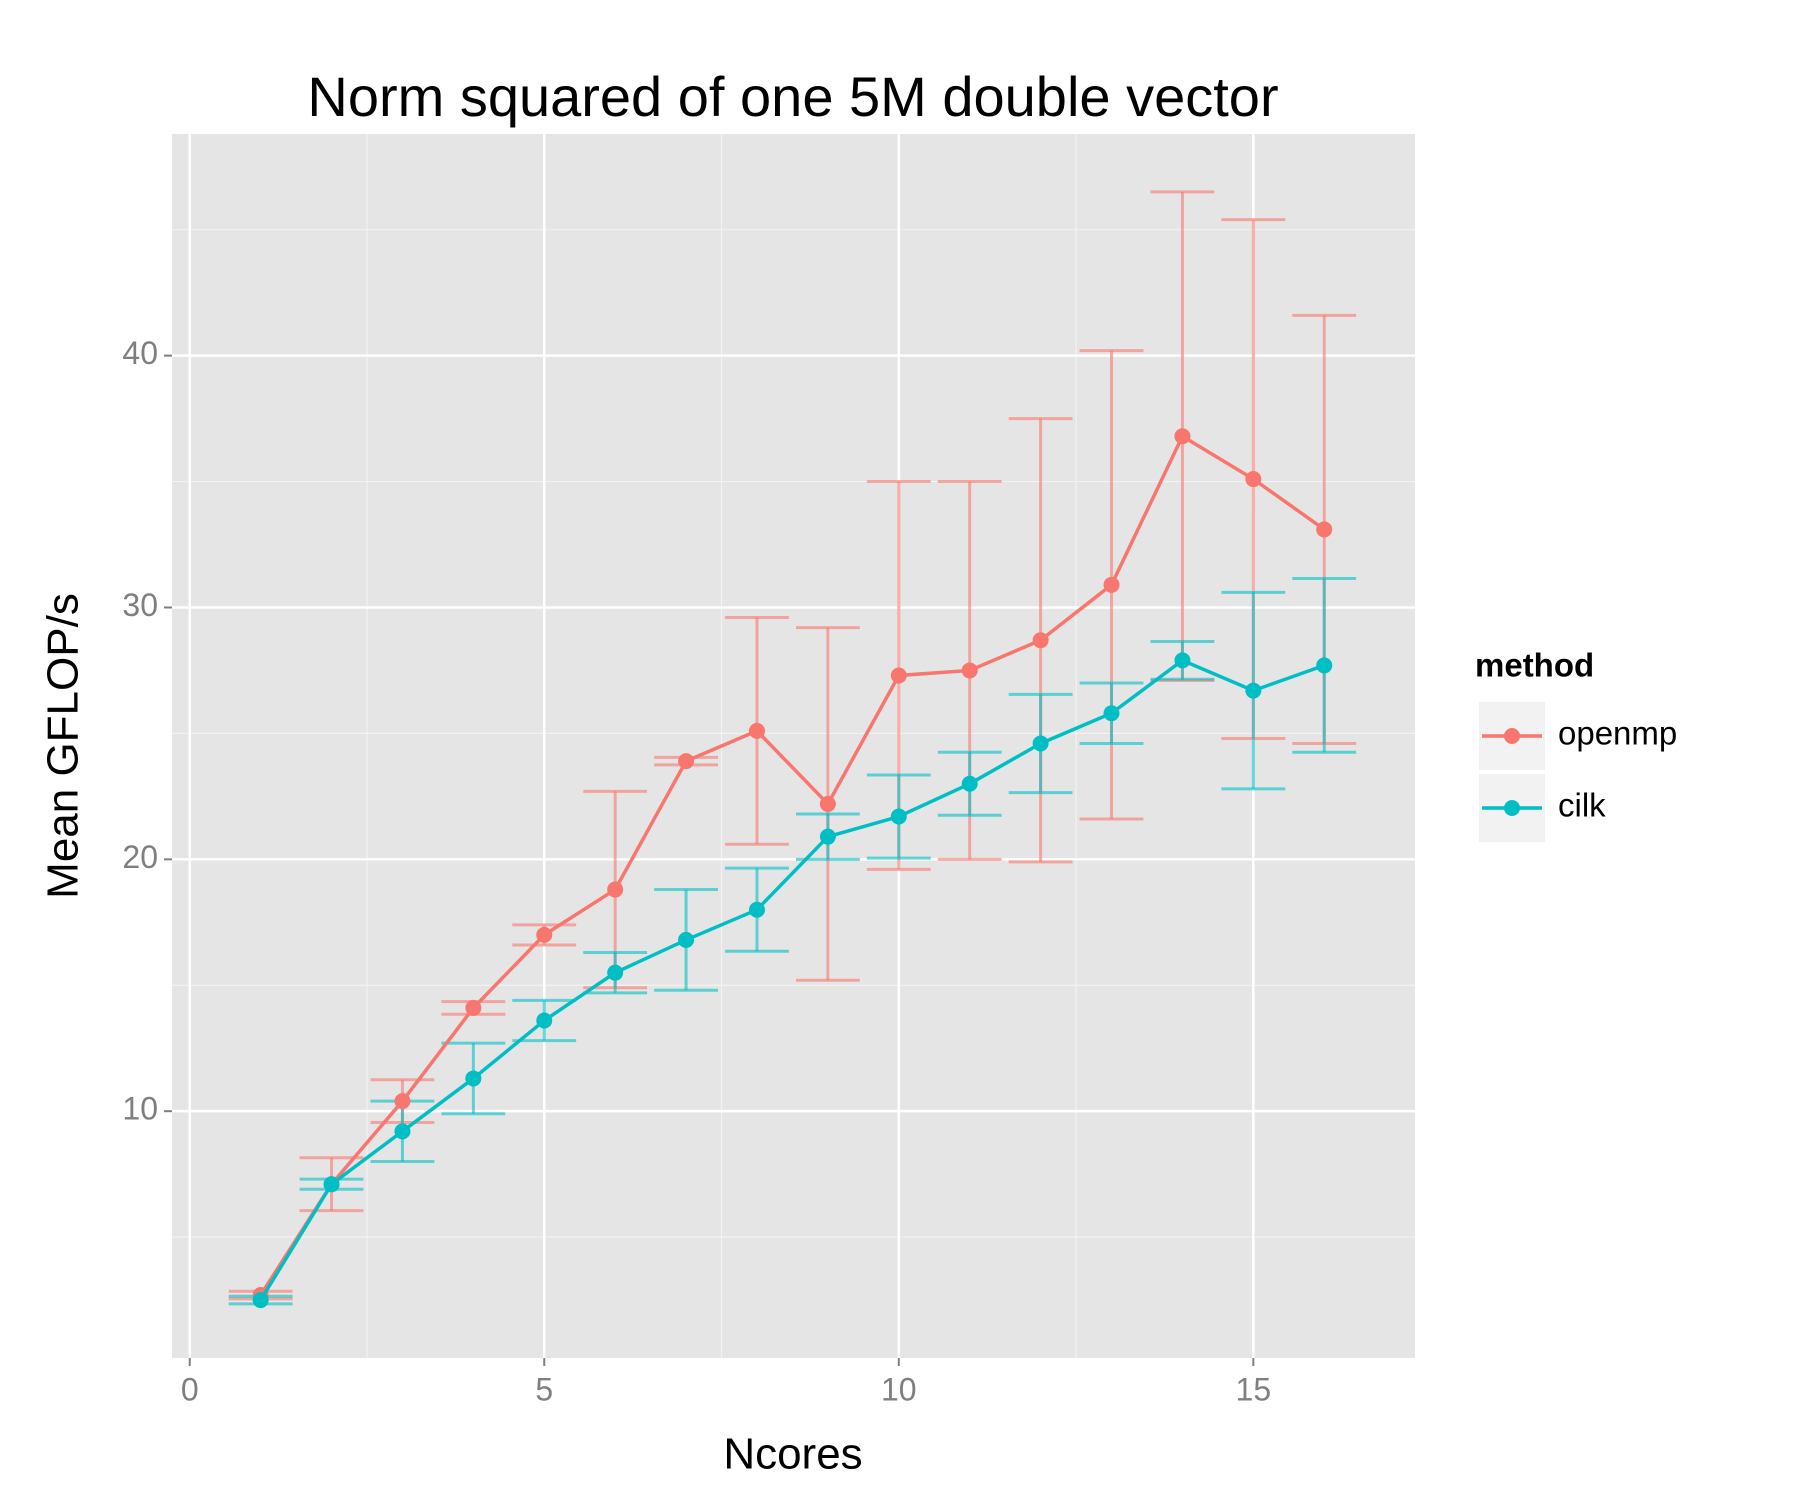  I want to click on legend-label: openmp, so click(1617, 733).